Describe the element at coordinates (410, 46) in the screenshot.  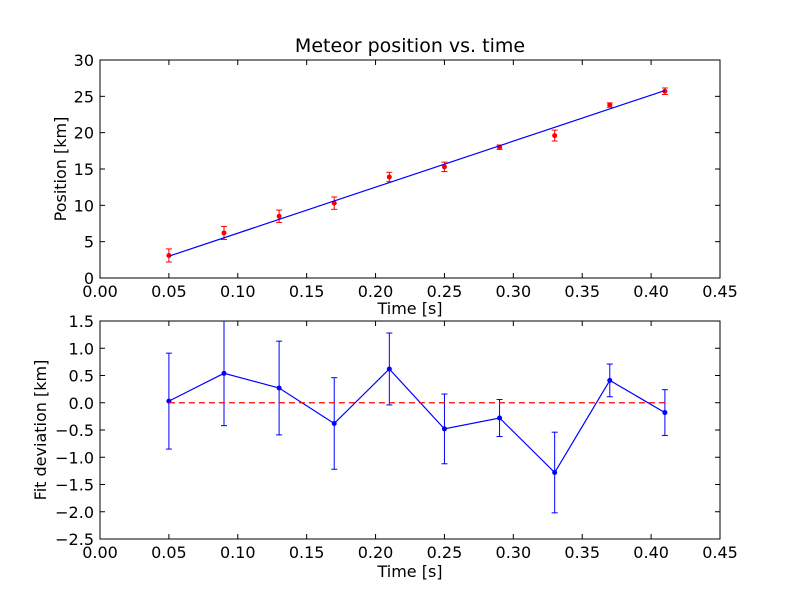
I see `chart-title: Meteor position vs. time` at that location.